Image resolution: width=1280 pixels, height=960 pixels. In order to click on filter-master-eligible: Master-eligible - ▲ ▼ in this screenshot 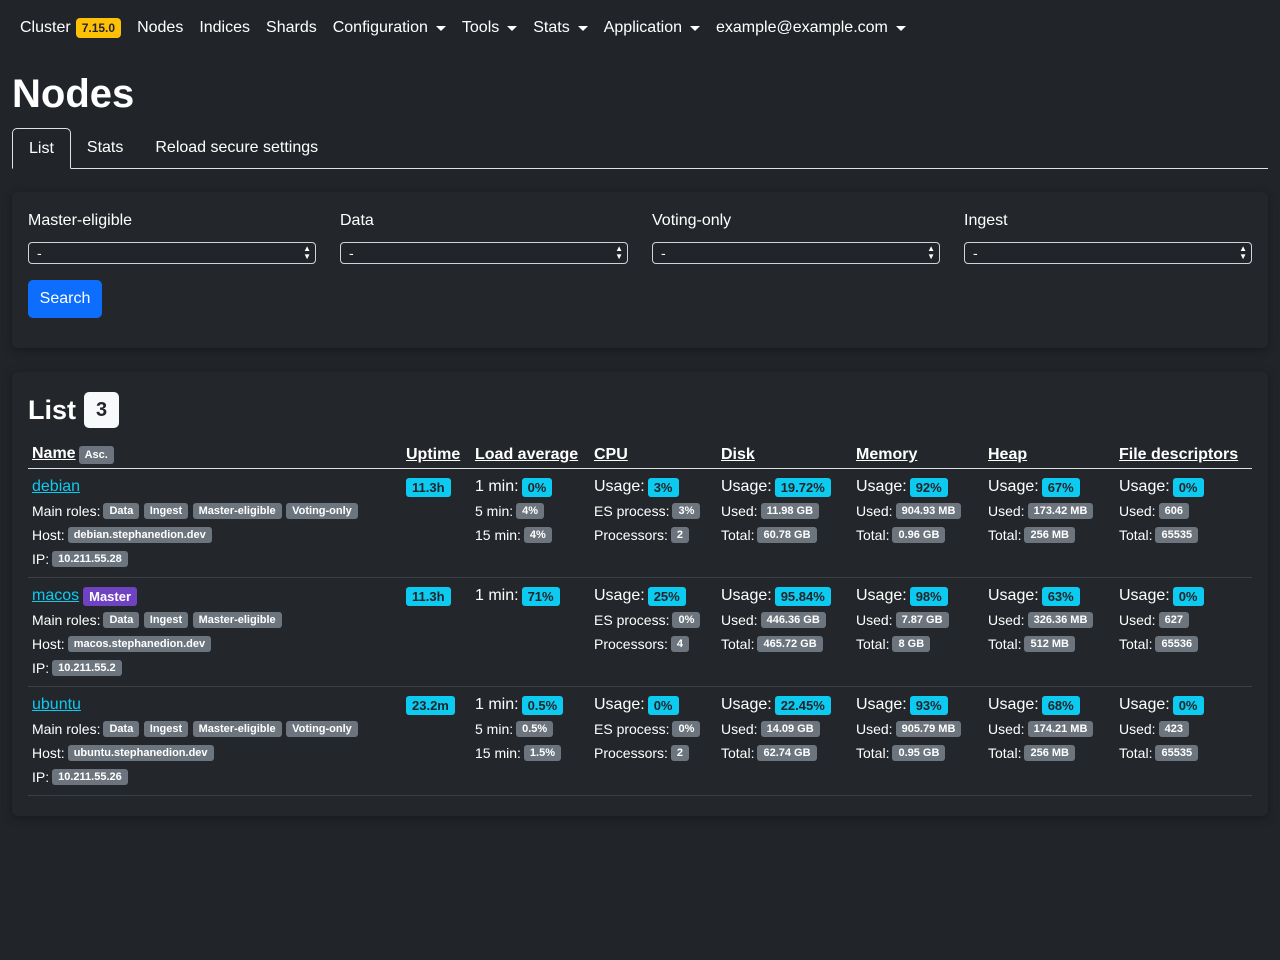, I will do `click(172, 238)`.